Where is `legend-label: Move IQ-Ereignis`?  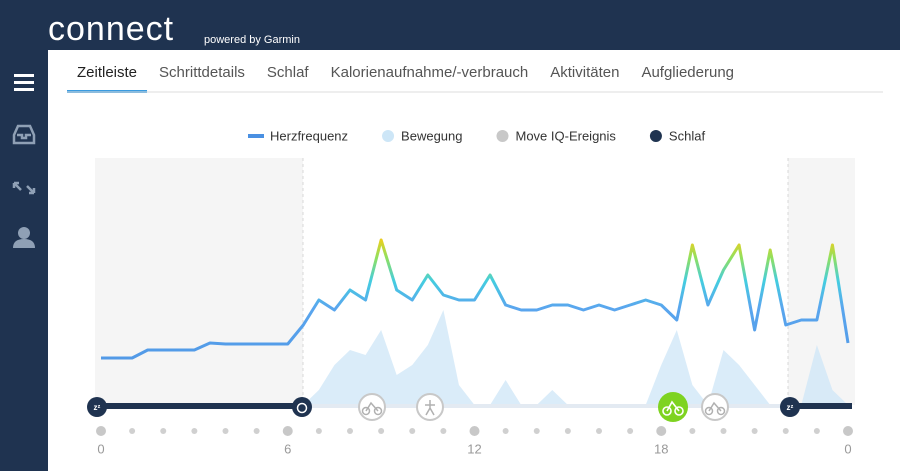
legend-label: Move IQ-Ereignis is located at coordinates (566, 135).